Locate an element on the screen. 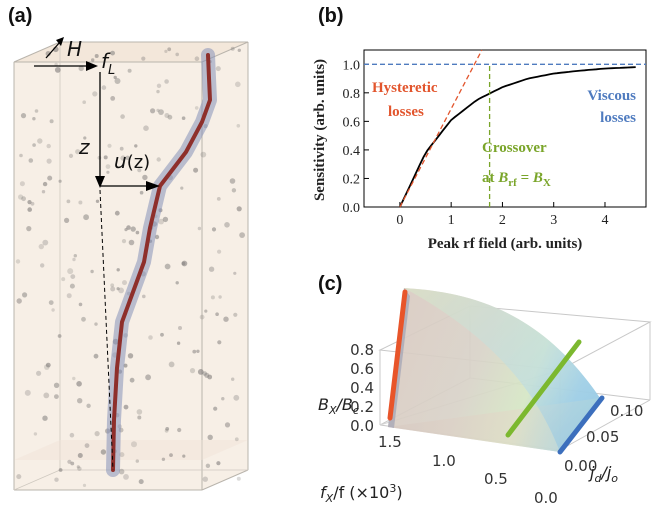 This screenshot has width=657, height=516. highlight-line-red is located at coordinates (397, 355).